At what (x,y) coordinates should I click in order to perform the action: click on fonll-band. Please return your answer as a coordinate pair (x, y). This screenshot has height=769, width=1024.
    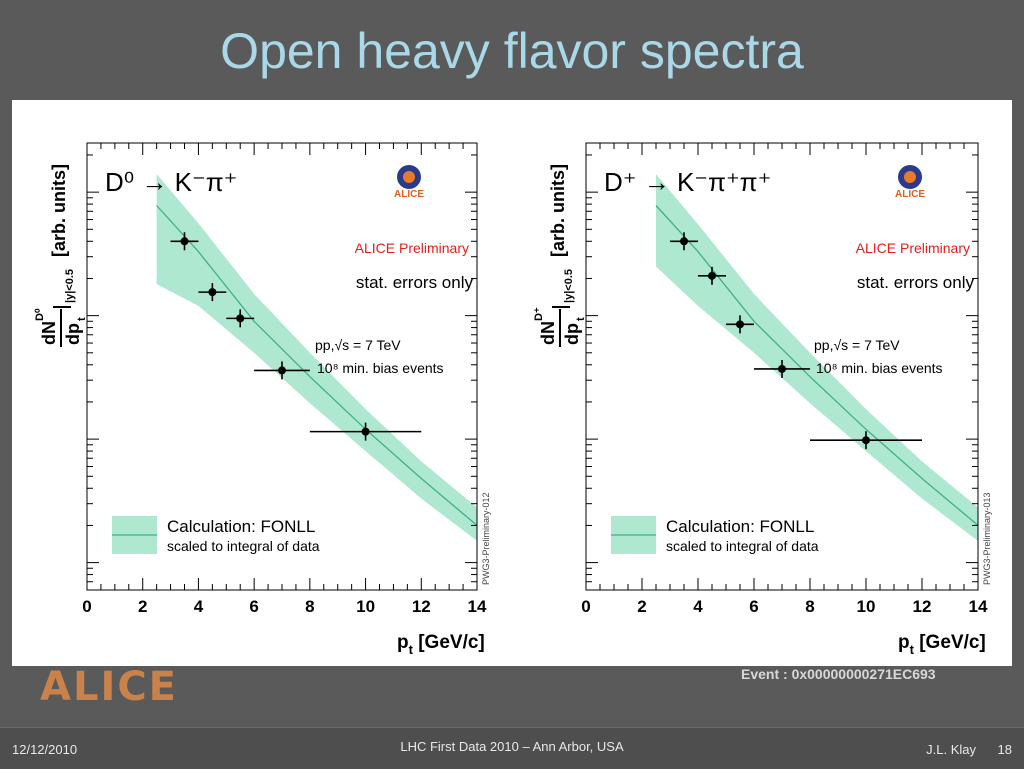
    Looking at the image, I should click on (316, 357).